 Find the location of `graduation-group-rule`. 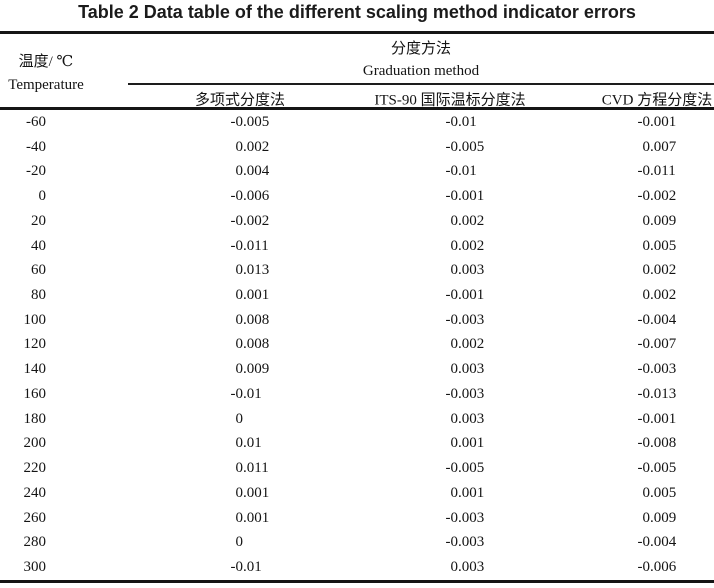

graduation-group-rule is located at coordinates (421, 84).